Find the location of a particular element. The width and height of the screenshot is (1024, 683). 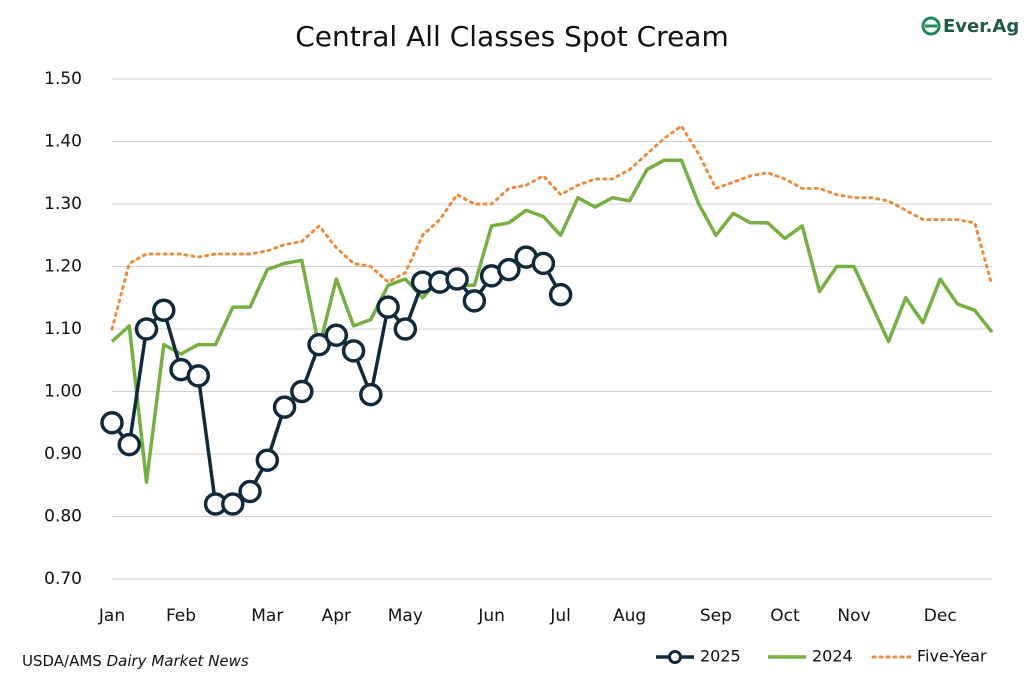

legend-item: 2025 is located at coordinates (698, 656).